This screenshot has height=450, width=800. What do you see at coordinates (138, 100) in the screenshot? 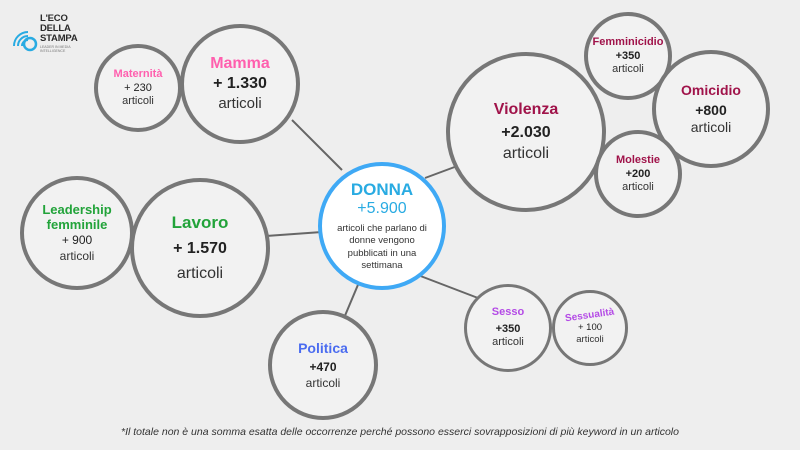
I see `node-maternita-unit: articoli` at bounding box center [138, 100].